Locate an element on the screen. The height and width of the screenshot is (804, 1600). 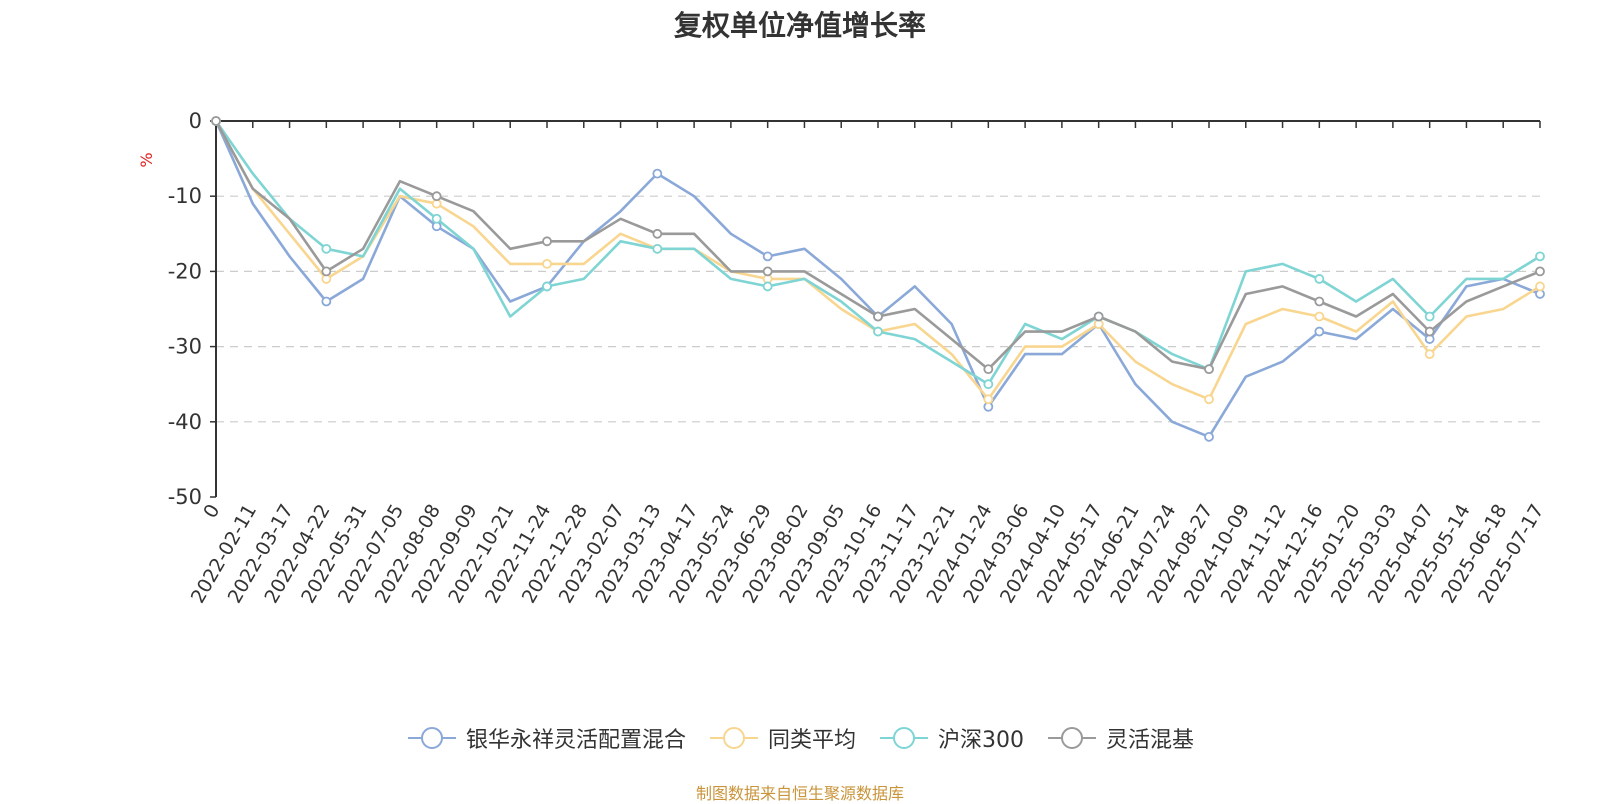
legend-label: 沪深300 is located at coordinates (981, 740).